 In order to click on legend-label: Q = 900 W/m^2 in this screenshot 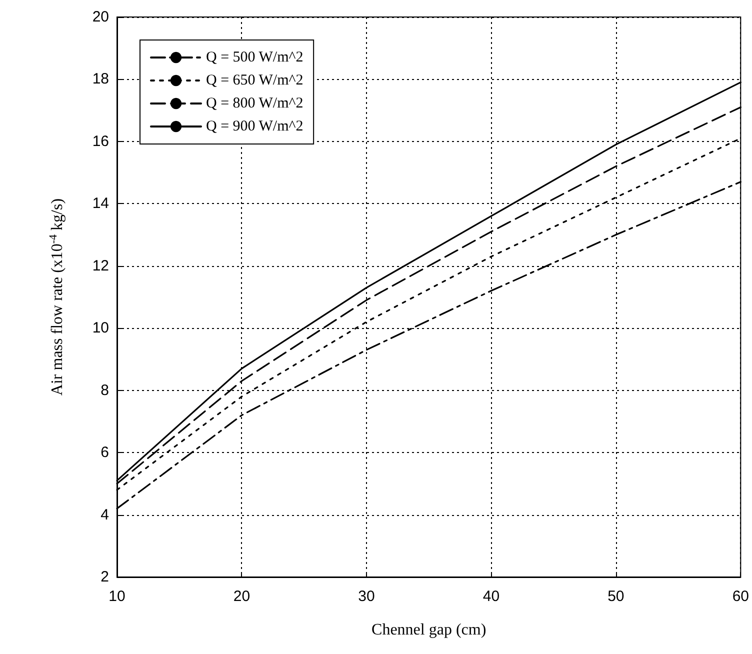, I will do `click(255, 126)`.